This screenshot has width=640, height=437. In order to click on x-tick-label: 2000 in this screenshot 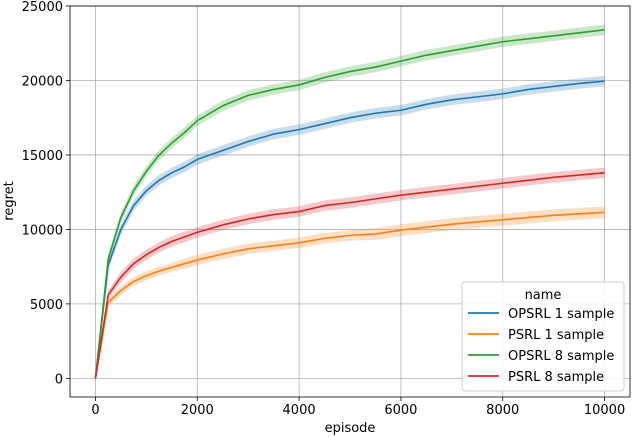, I will do `click(197, 410)`.